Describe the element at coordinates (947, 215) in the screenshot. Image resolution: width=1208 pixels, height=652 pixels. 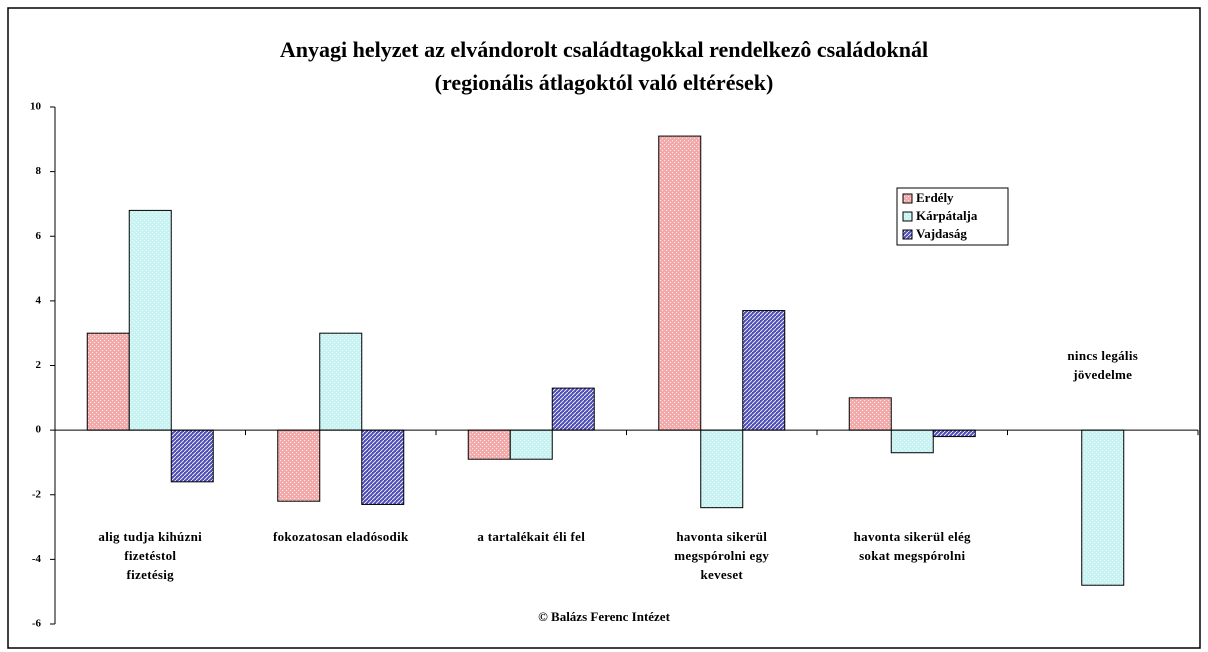
I see `legend-label: Kárpátalja` at that location.